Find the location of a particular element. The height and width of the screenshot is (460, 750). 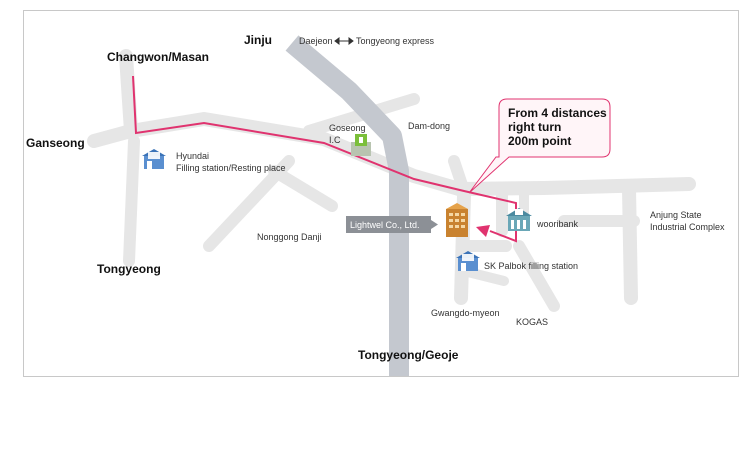

place-jinju: Jinju is located at coordinates (258, 40).